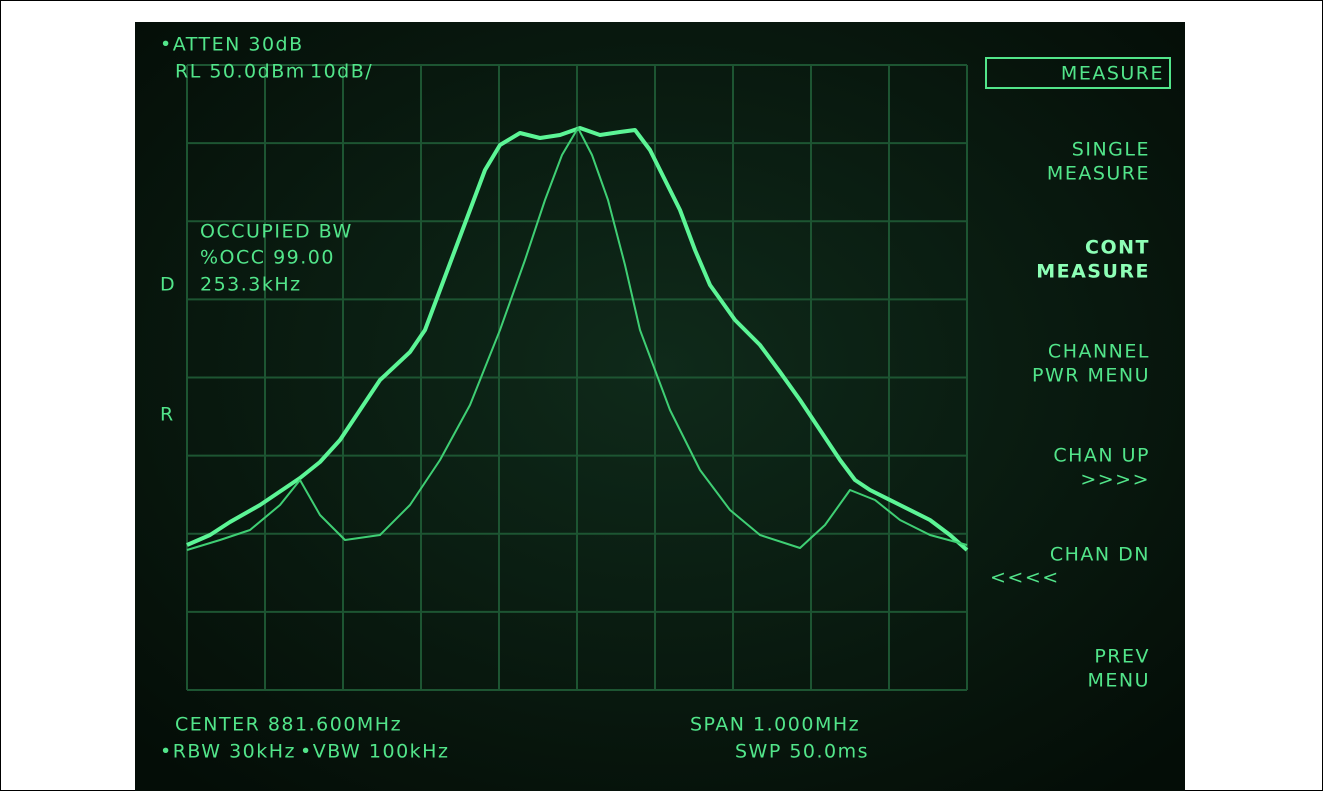 This screenshot has width=1323, height=791. What do you see at coordinates (1115, 480) in the screenshot?
I see `softkey-chan-up: >>>>` at bounding box center [1115, 480].